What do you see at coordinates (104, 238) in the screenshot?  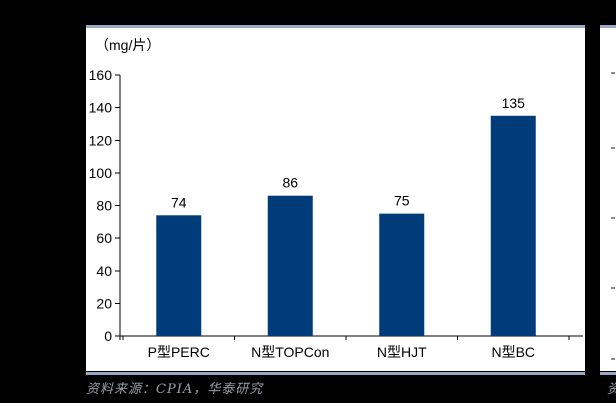 I see `y-tick-label: 60` at bounding box center [104, 238].